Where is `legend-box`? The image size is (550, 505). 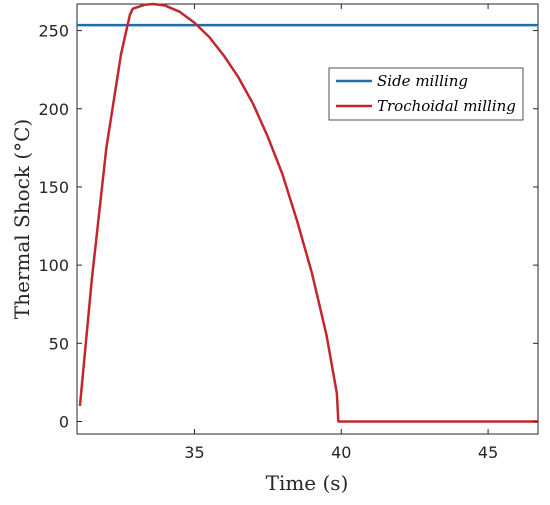
legend-box is located at coordinates (426, 94).